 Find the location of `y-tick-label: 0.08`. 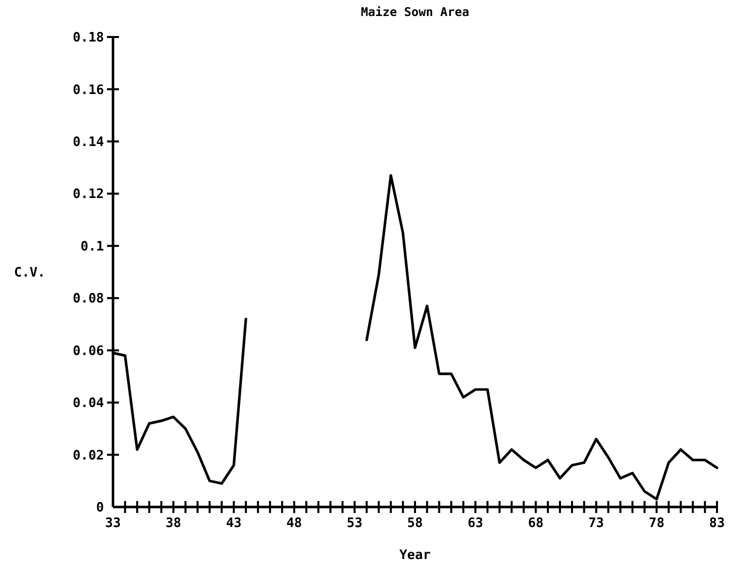

y-tick-label: 0.08 is located at coordinates (88, 299).